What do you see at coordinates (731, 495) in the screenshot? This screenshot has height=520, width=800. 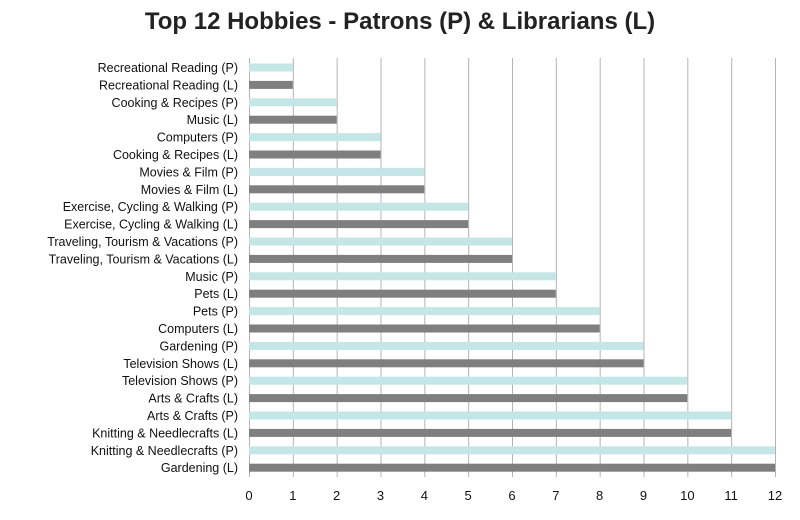 I see `x-tick-label: 11` at bounding box center [731, 495].